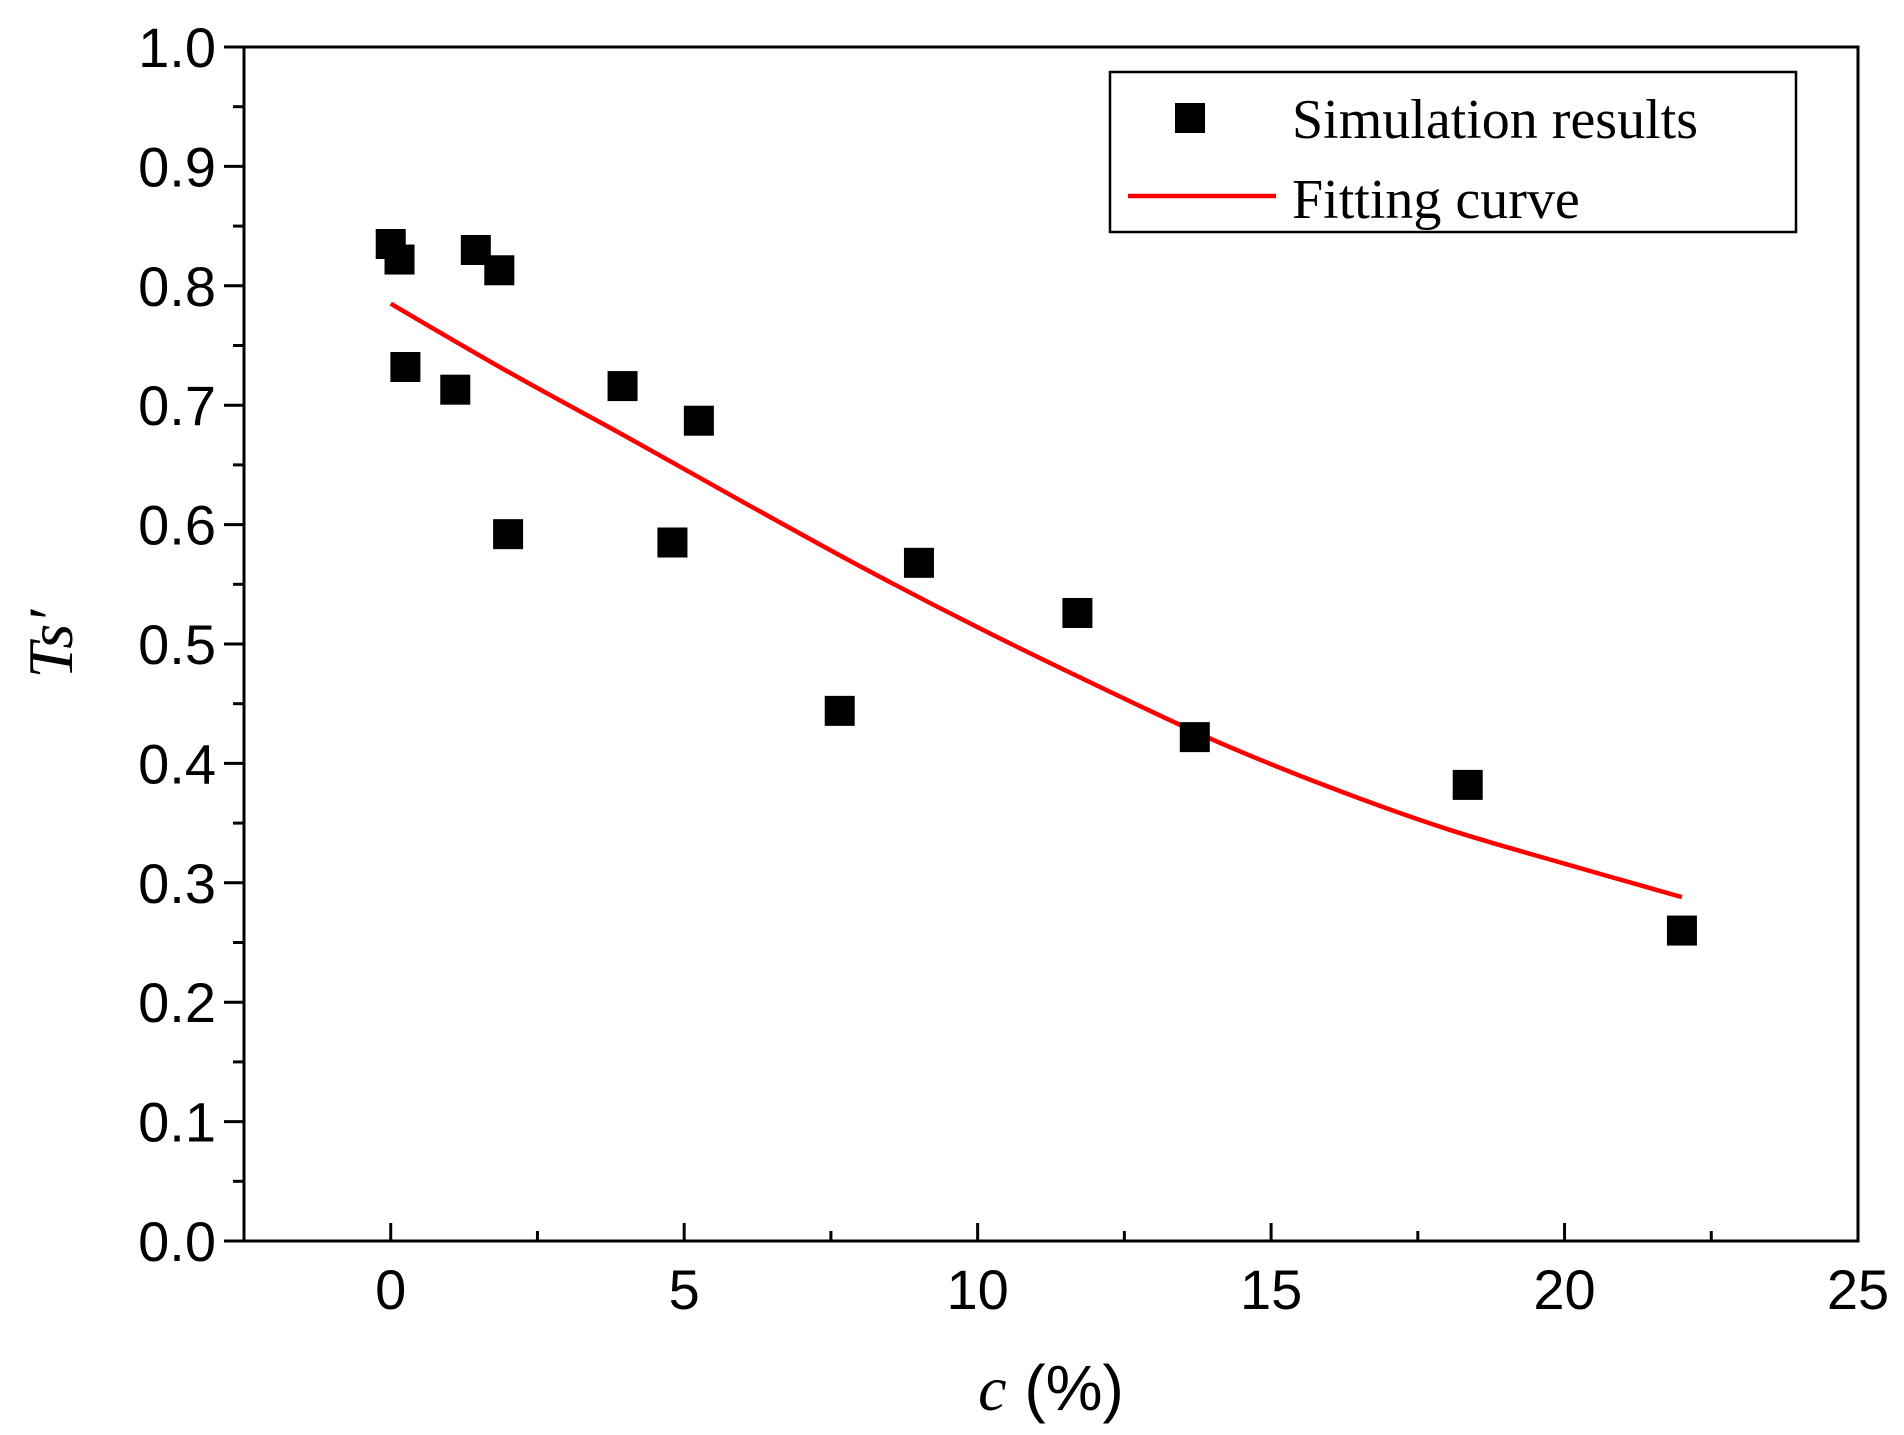 This screenshot has height=1435, width=1904. Describe the element at coordinates (177, 405) in the screenshot. I see `y-tick-label: 0.7` at that location.